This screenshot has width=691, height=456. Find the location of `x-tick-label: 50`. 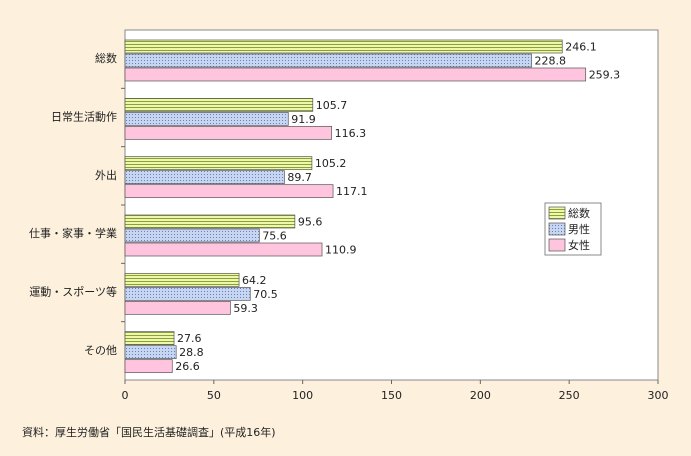

x-tick-label: 50 is located at coordinates (214, 395).